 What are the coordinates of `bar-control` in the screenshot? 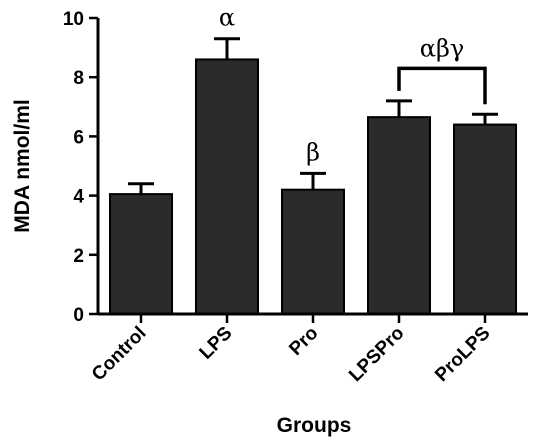 It's located at (141, 254).